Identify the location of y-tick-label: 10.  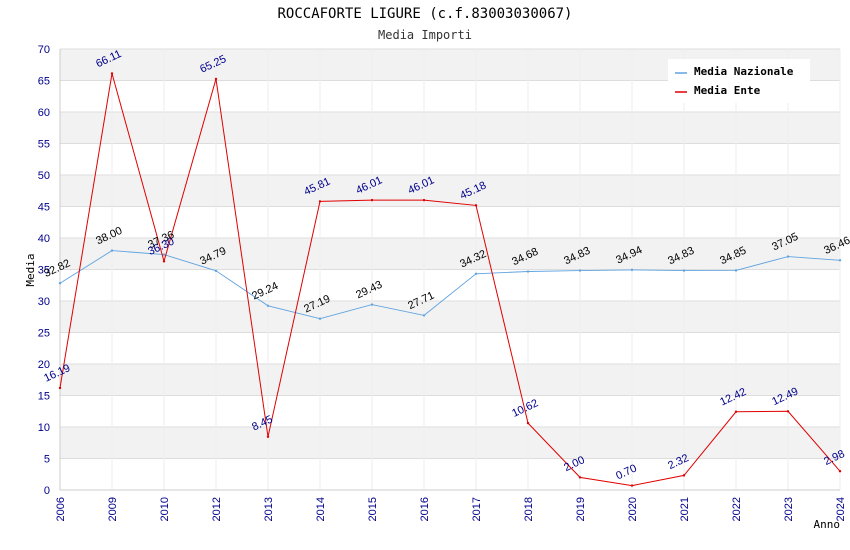
(44, 428).